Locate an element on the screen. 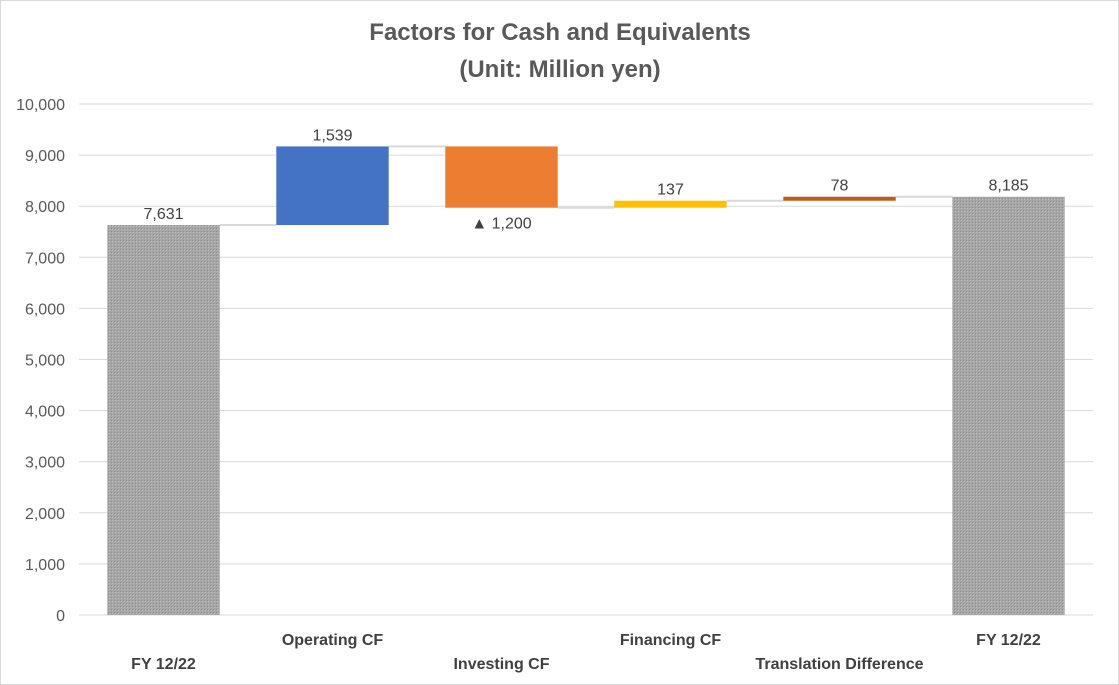  data-label: 7,631 is located at coordinates (163, 214).